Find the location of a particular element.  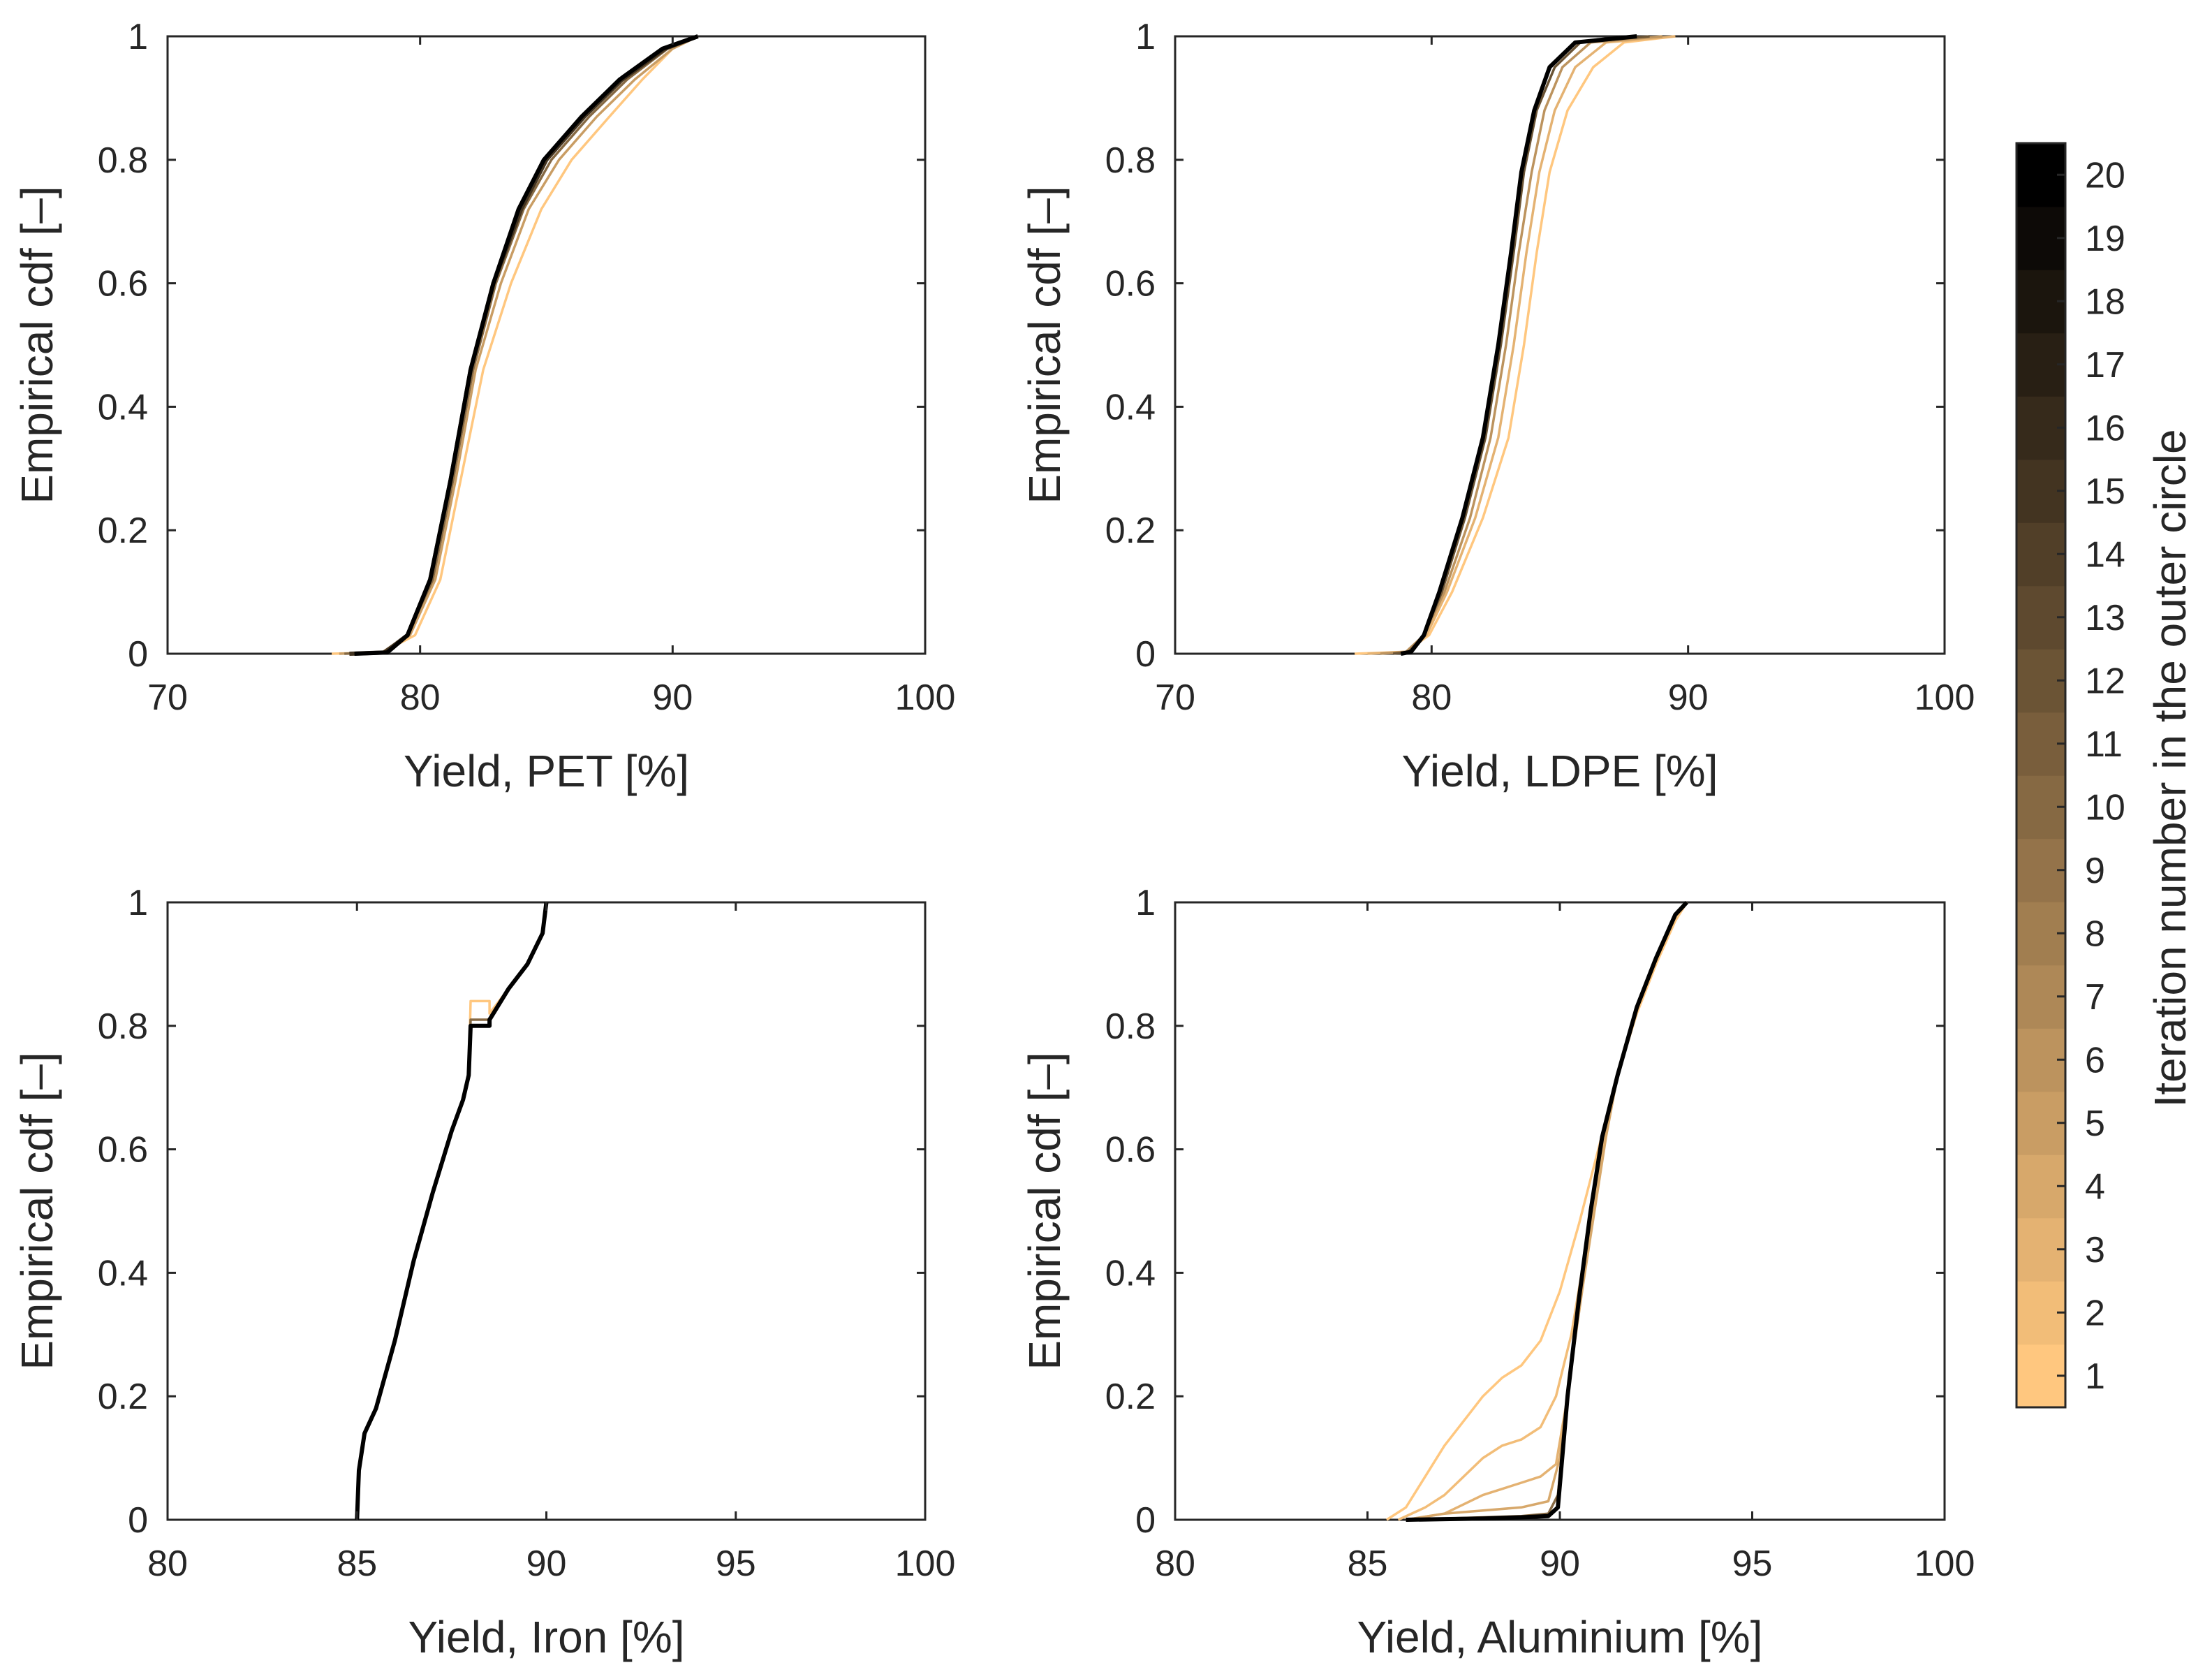

x-axis-label: Yield, LDPE [%] is located at coordinates (1560, 771).